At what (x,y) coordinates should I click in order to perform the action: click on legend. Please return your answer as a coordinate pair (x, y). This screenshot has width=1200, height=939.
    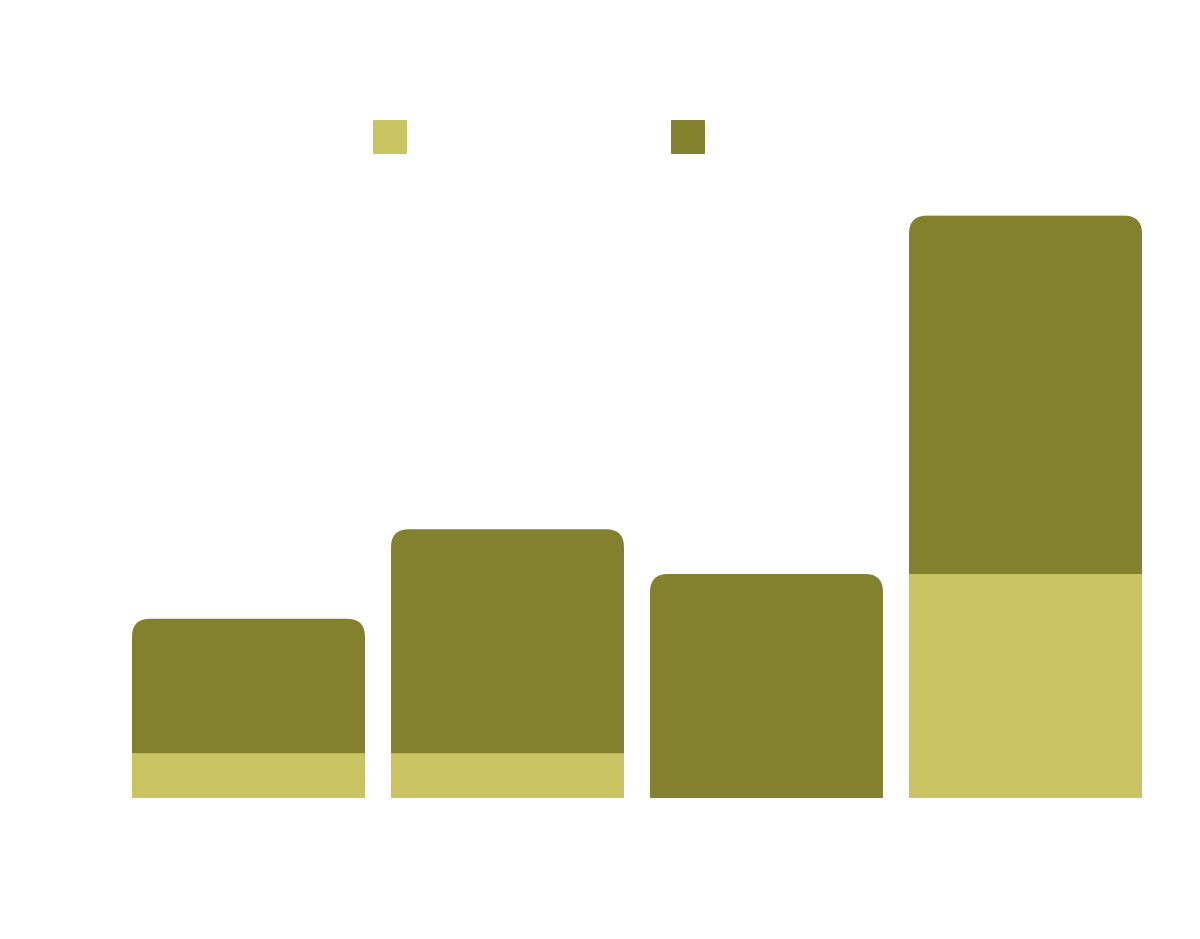
    Looking at the image, I should click on (539, 137).